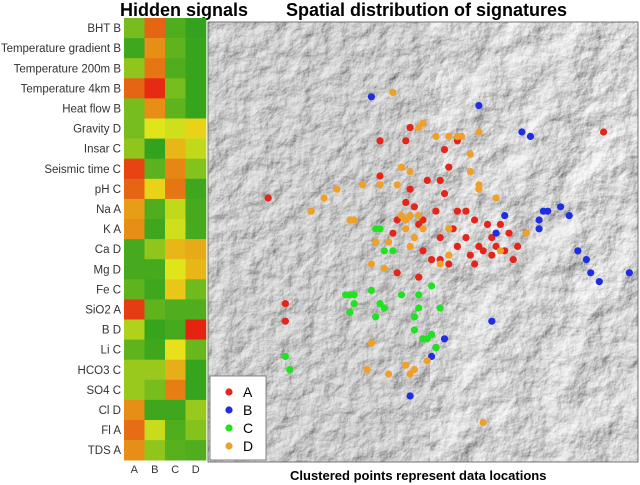  Describe the element at coordinates (82, 170) in the screenshot. I see `heatmap-row-label: Seismic time C` at that location.